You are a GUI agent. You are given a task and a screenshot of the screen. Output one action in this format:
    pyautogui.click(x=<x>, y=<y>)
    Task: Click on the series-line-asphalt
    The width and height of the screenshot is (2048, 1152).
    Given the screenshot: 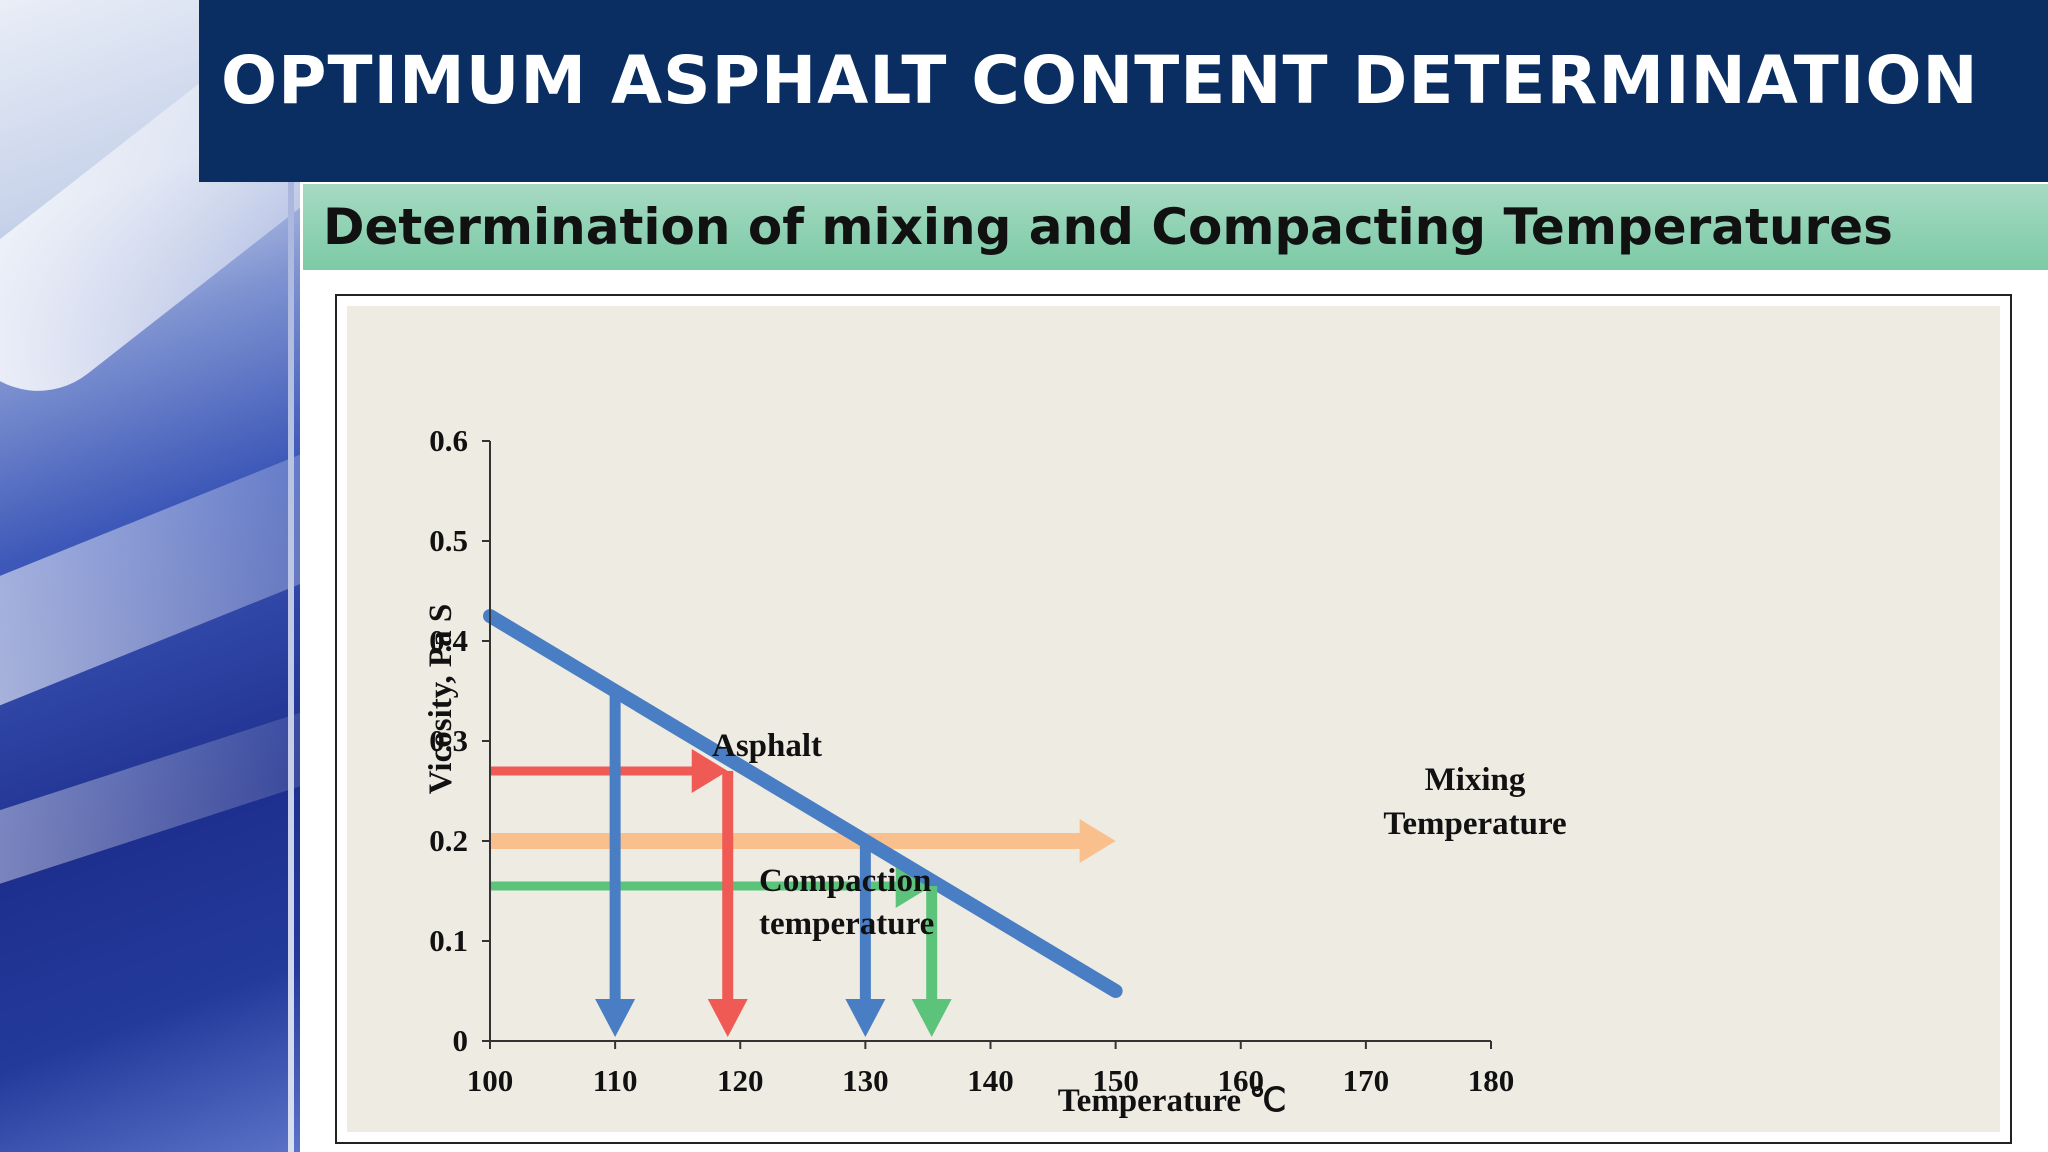 What is the action you would take?
    pyautogui.click(x=803, y=803)
    